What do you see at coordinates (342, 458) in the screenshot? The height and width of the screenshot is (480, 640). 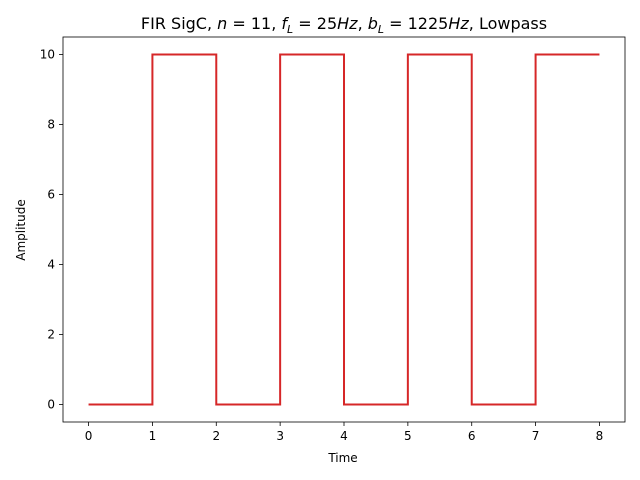 I see `x-axis-label: Time` at bounding box center [342, 458].